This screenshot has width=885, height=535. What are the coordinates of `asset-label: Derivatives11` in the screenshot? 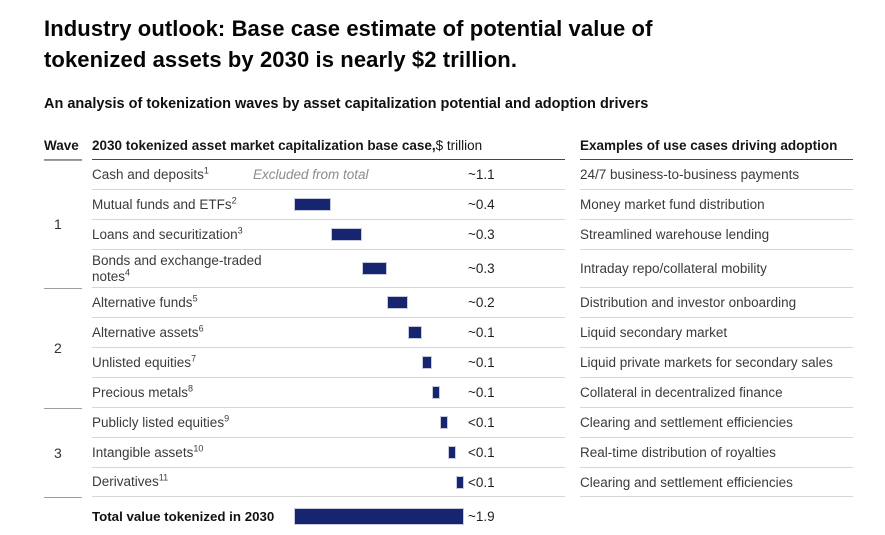 It's located at (130, 481).